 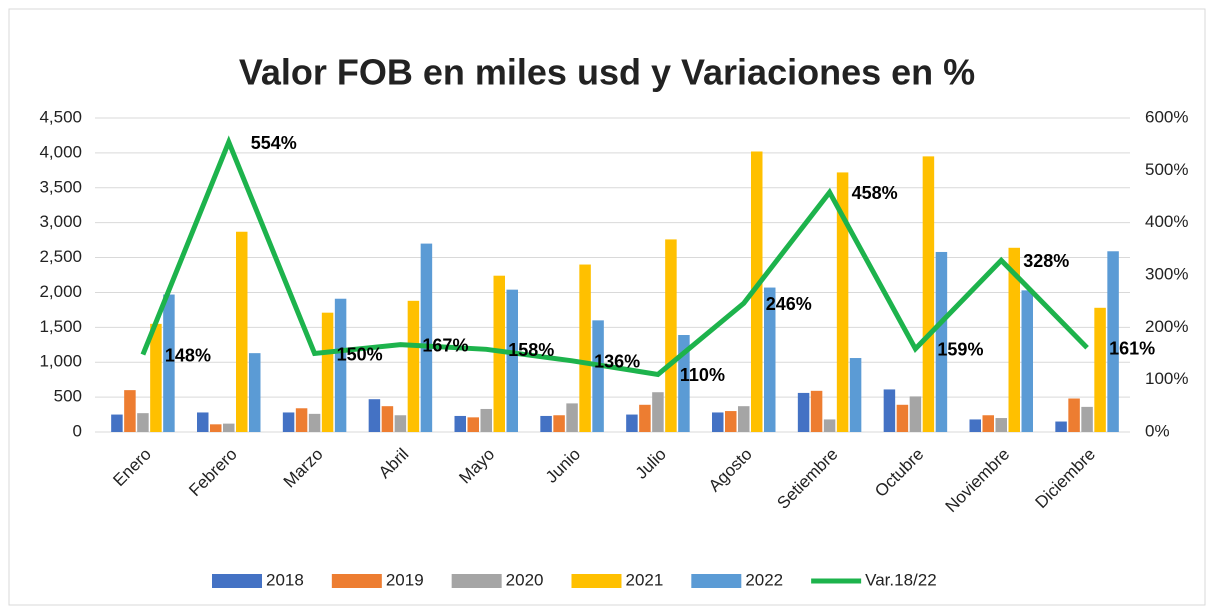 What do you see at coordinates (1166, 273) in the screenshot?
I see `y2-tick-label: 300%` at bounding box center [1166, 273].